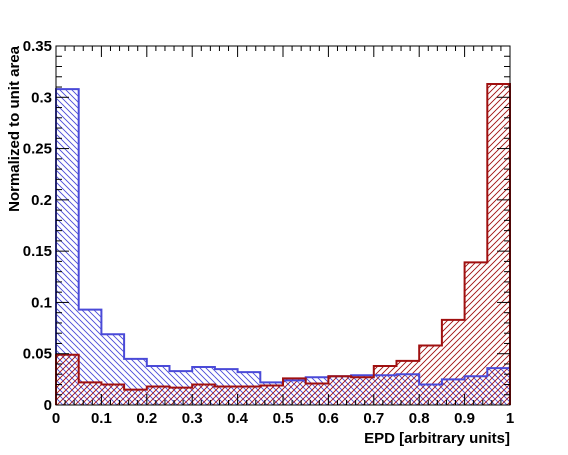 The width and height of the screenshot is (568, 455). Describe the element at coordinates (385, 385) in the screenshot. I see `bar-s1-bin14` at that location.